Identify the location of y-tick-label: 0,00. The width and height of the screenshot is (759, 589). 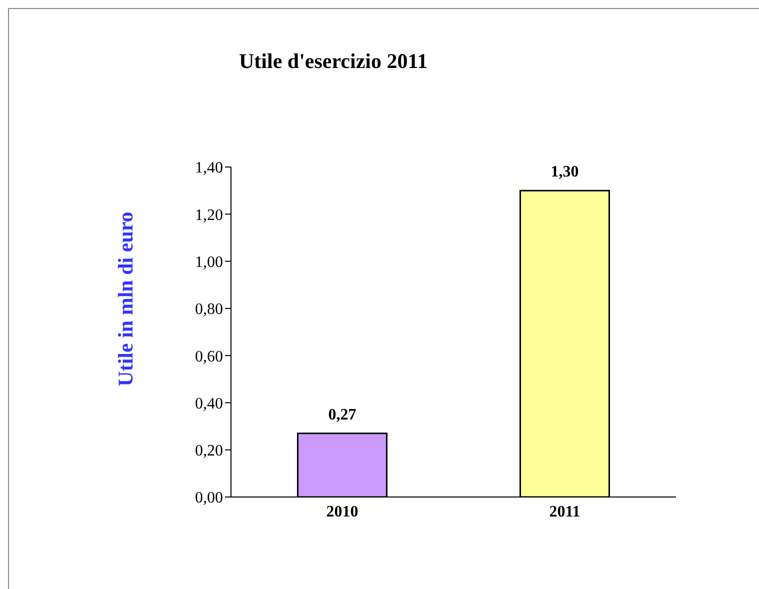
(209, 498).